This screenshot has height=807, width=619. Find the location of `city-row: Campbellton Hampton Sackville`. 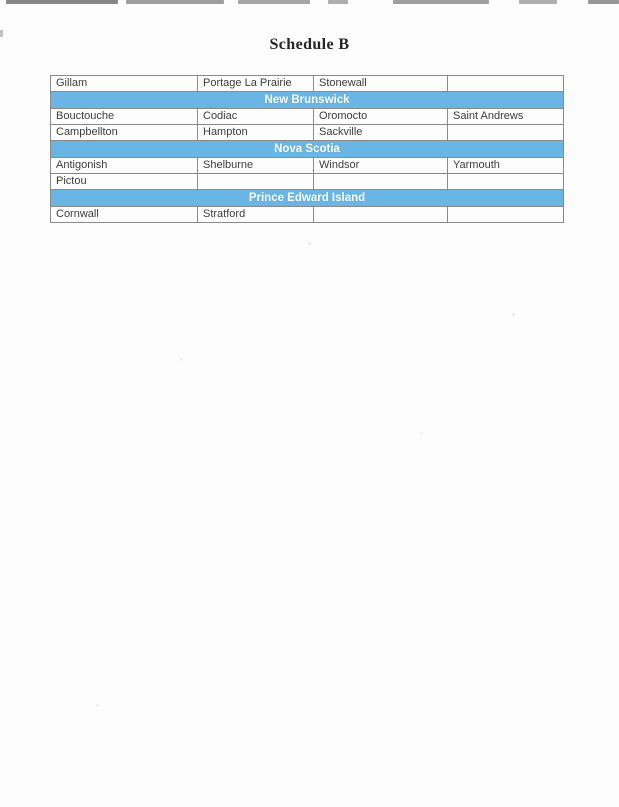

city-row: Campbellton Hampton Sackville is located at coordinates (307, 132).